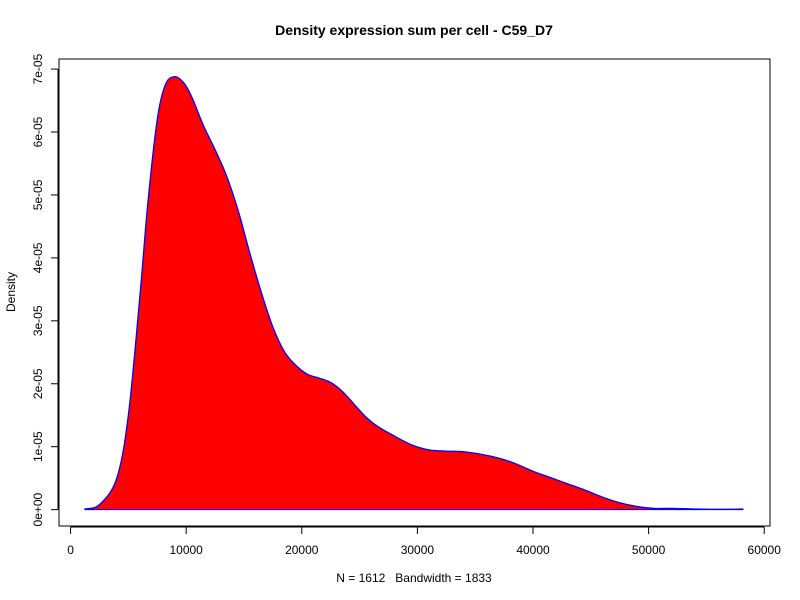 The image size is (800, 600). What do you see at coordinates (70, 550) in the screenshot?
I see `x-tick-label: 0` at bounding box center [70, 550].